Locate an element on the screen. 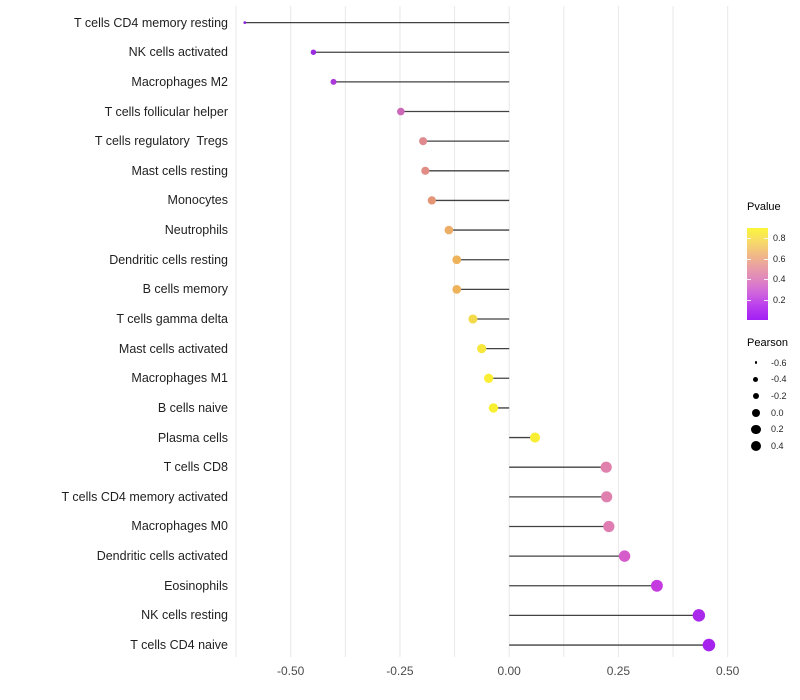 Image resolution: width=800 pixels, height=700 pixels. category-label: T cells regulatory Tregs is located at coordinates (161, 141).